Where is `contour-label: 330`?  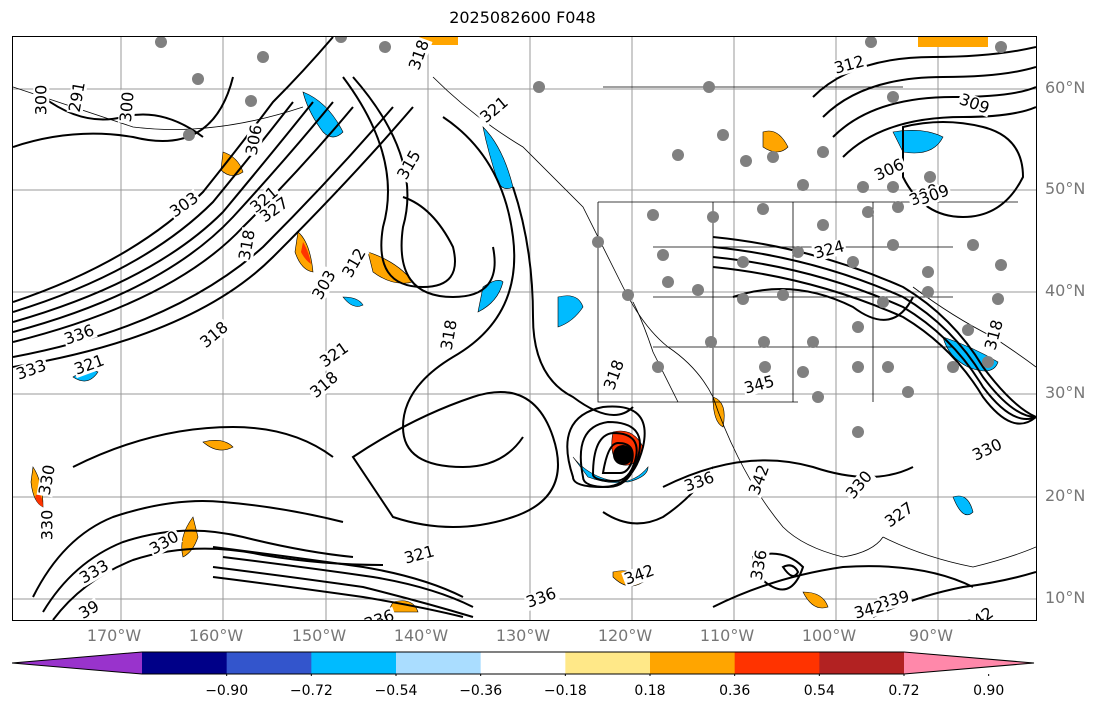 contour-label: 330 is located at coordinates (47, 525).